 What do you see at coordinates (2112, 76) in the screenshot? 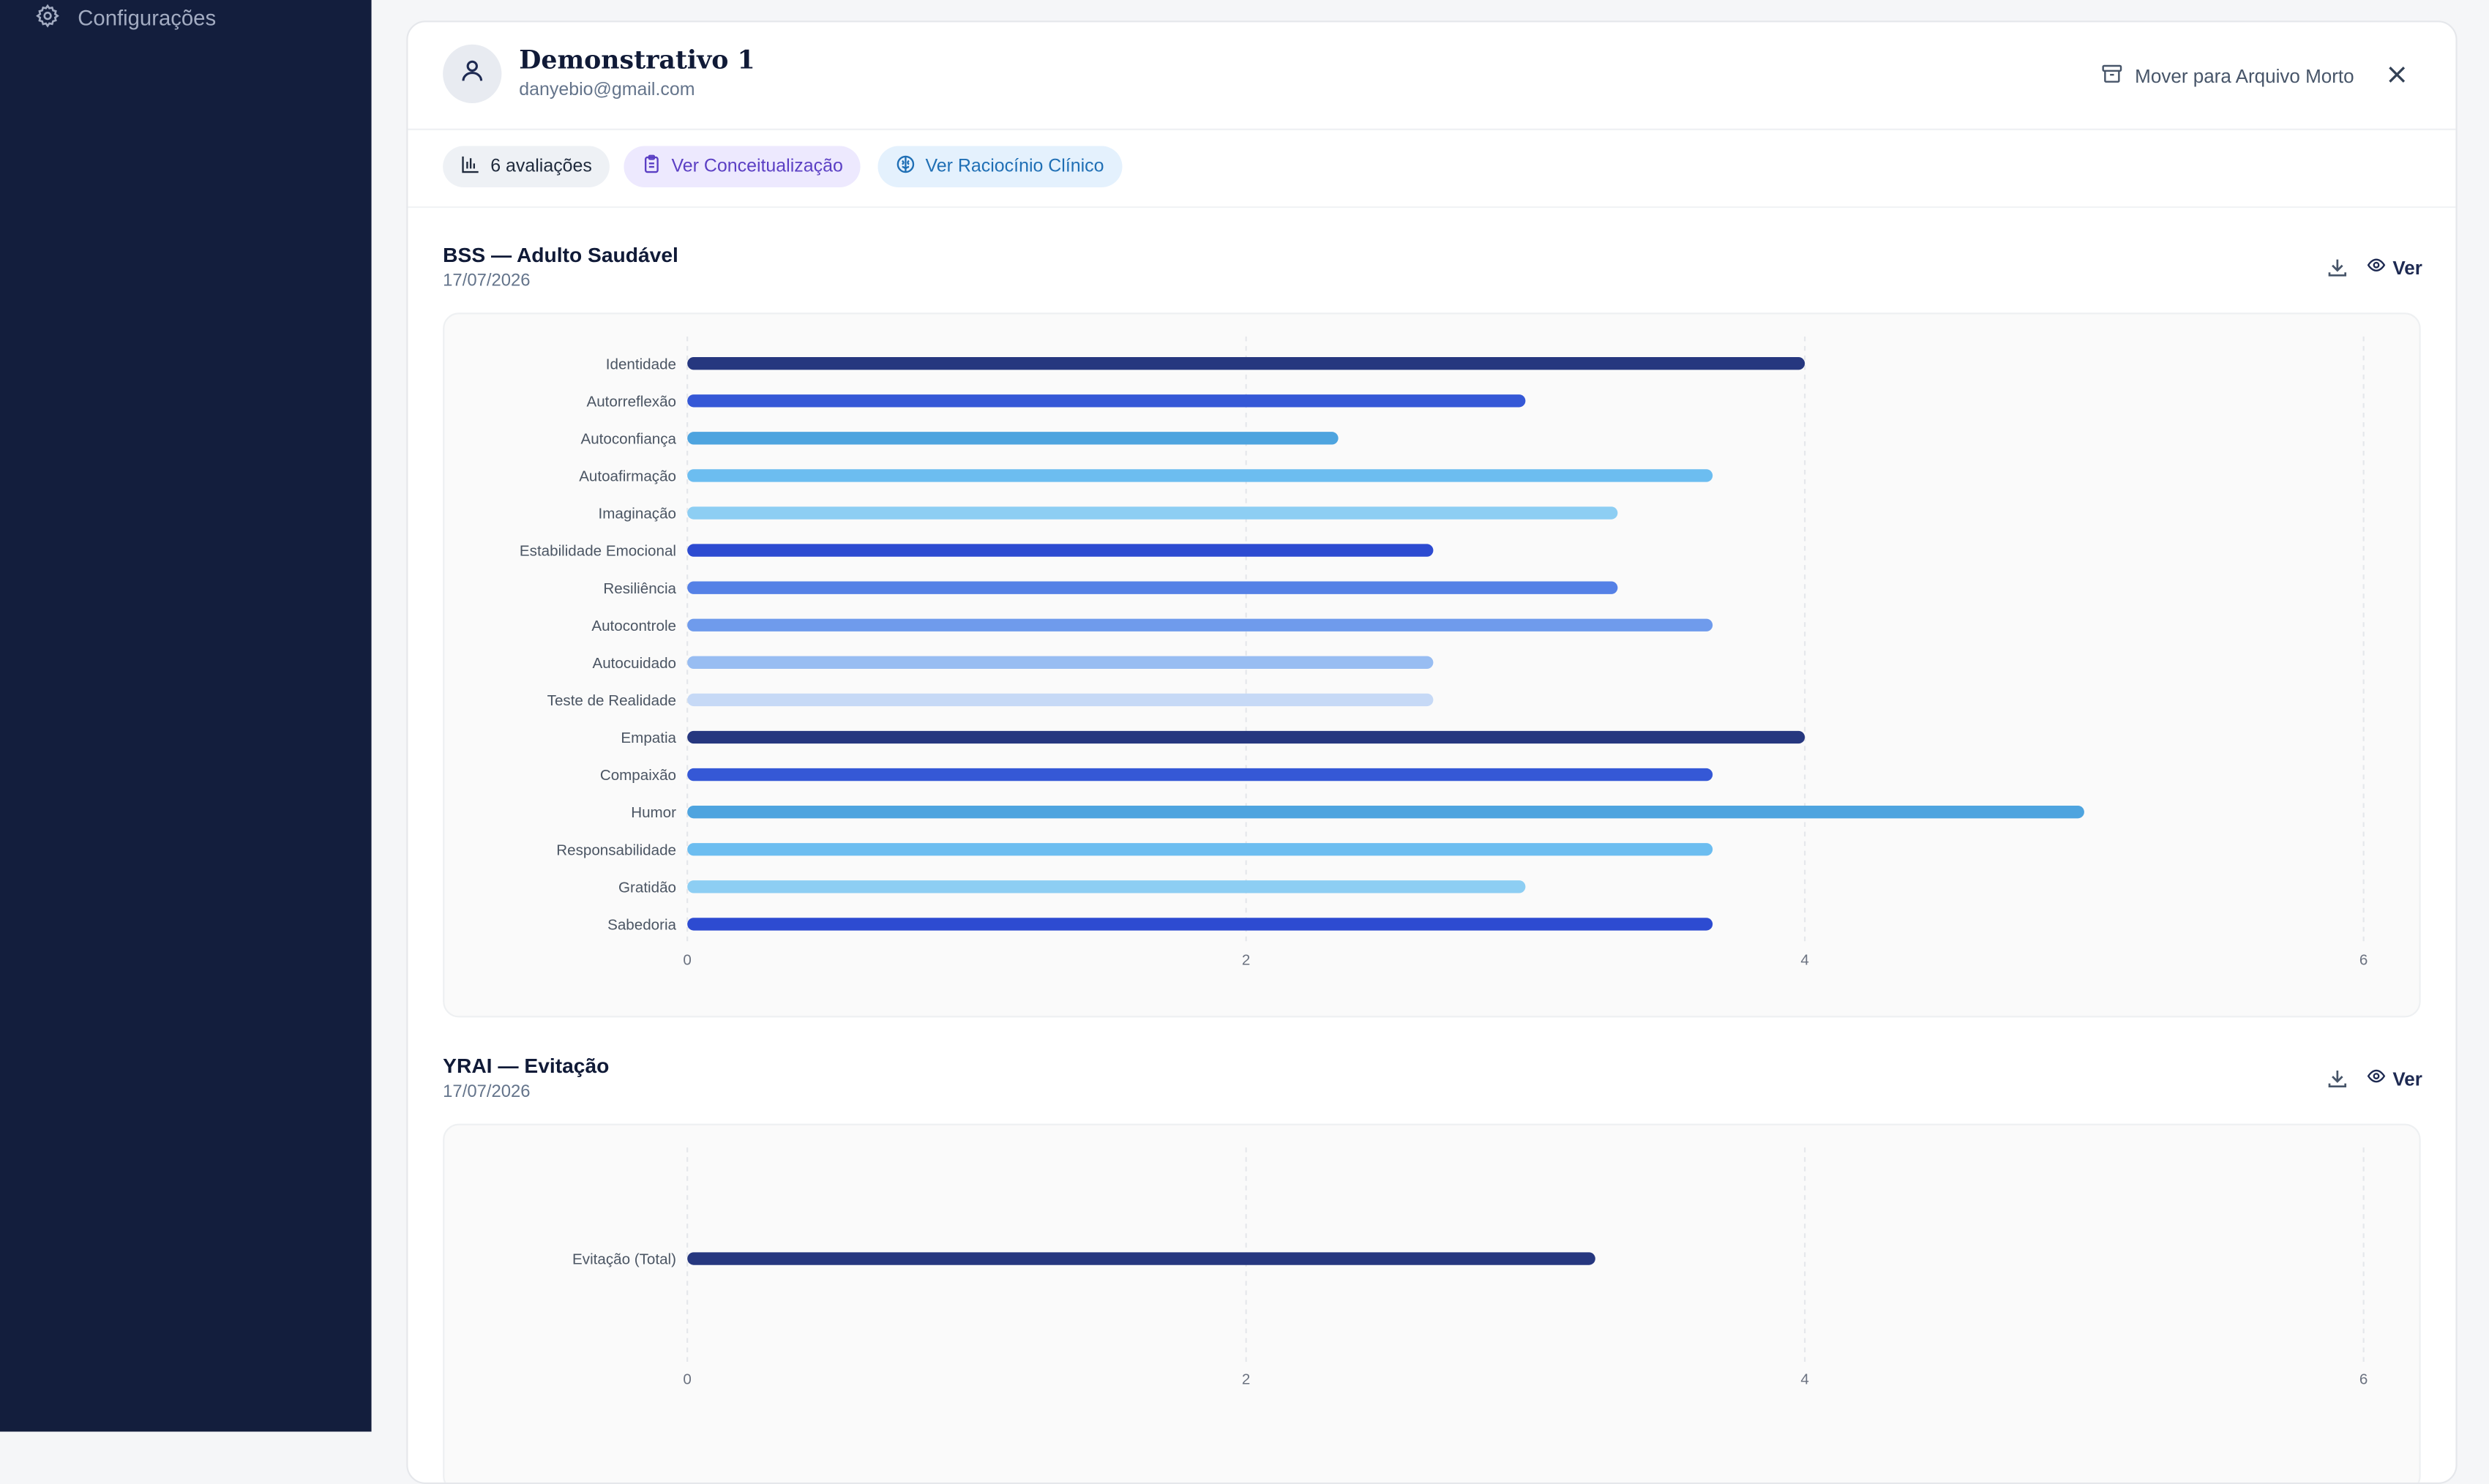
I see `archive-icon` at bounding box center [2112, 76].